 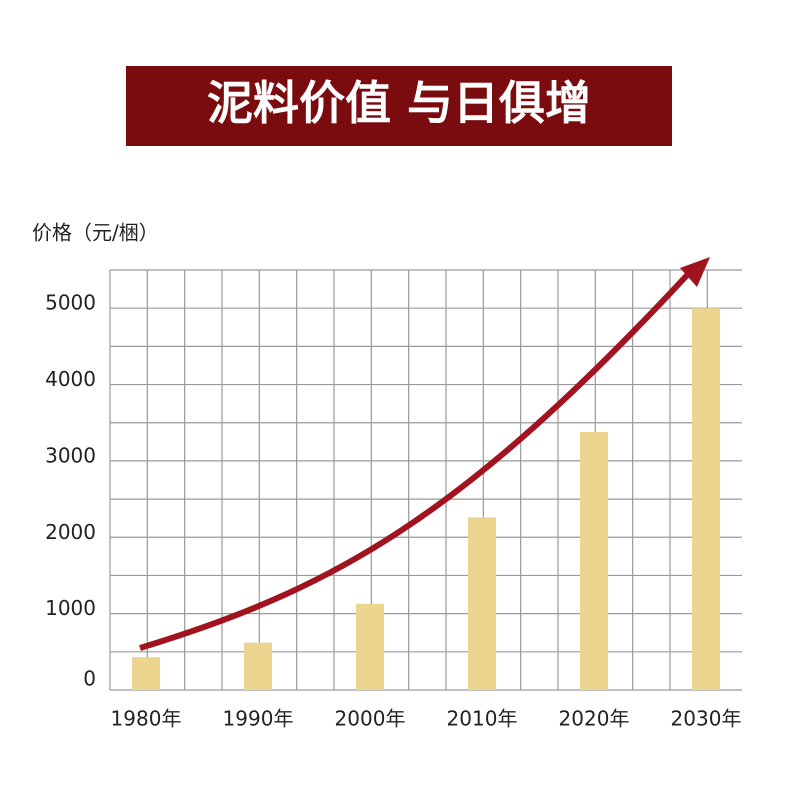 I want to click on x-tick-label: 2020年, so click(x=594, y=719).